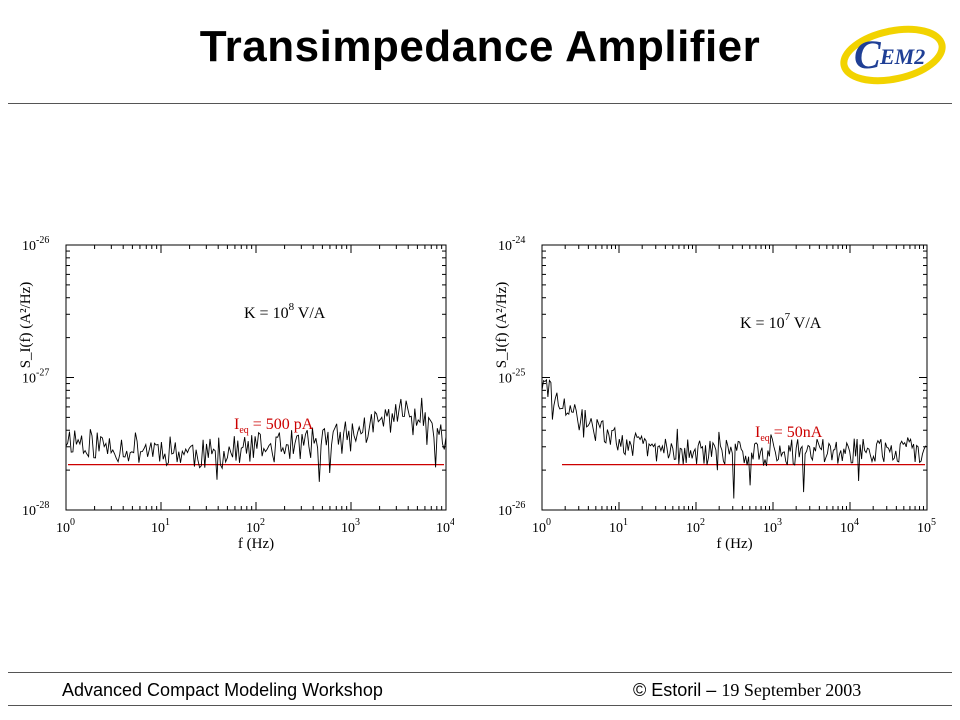 The height and width of the screenshot is (720, 960). Describe the element at coordinates (518, 373) in the screenshot. I see `y-tick-exponent: -25` at that location.